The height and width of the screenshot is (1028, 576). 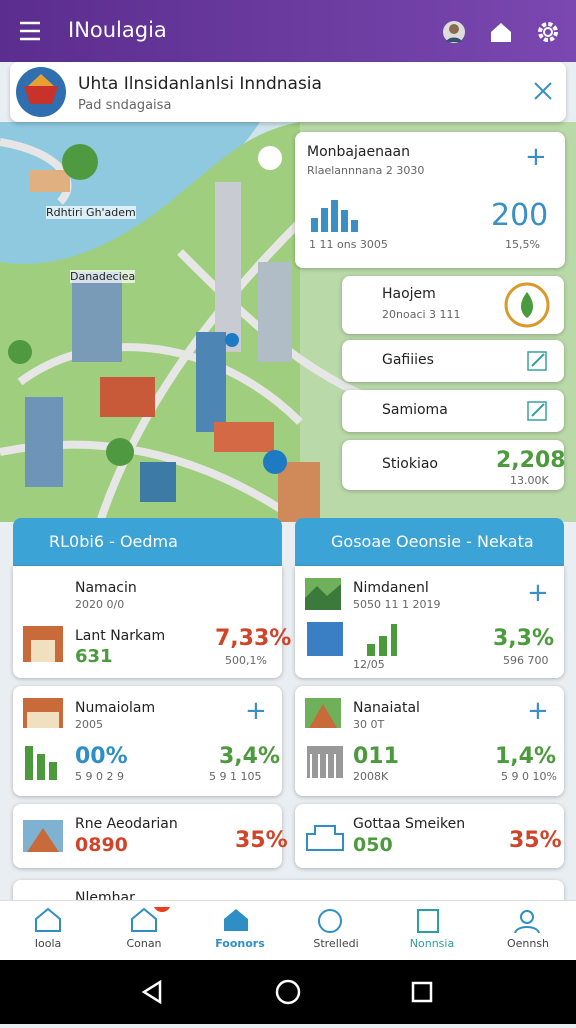 What do you see at coordinates (336, 943) in the screenshot?
I see `nav-item: Strelledi` at bounding box center [336, 943].